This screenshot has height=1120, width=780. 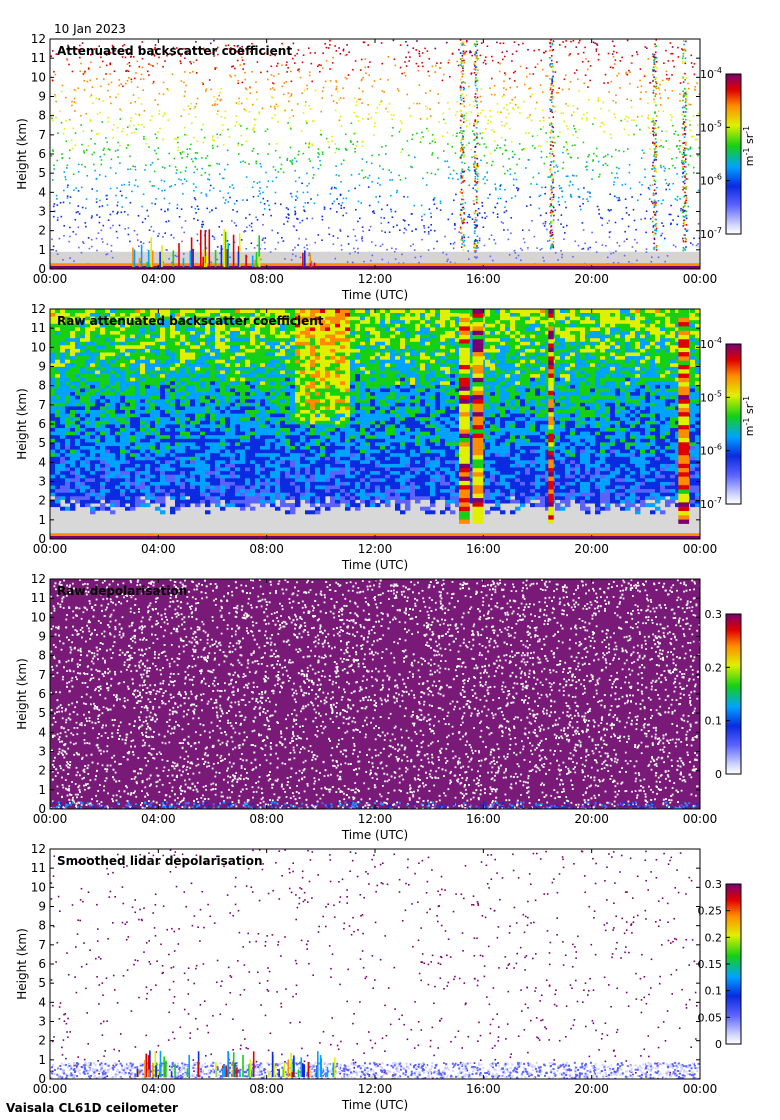 I want to click on colorbar-tick-label: 0.05, so click(x=710, y=1017).